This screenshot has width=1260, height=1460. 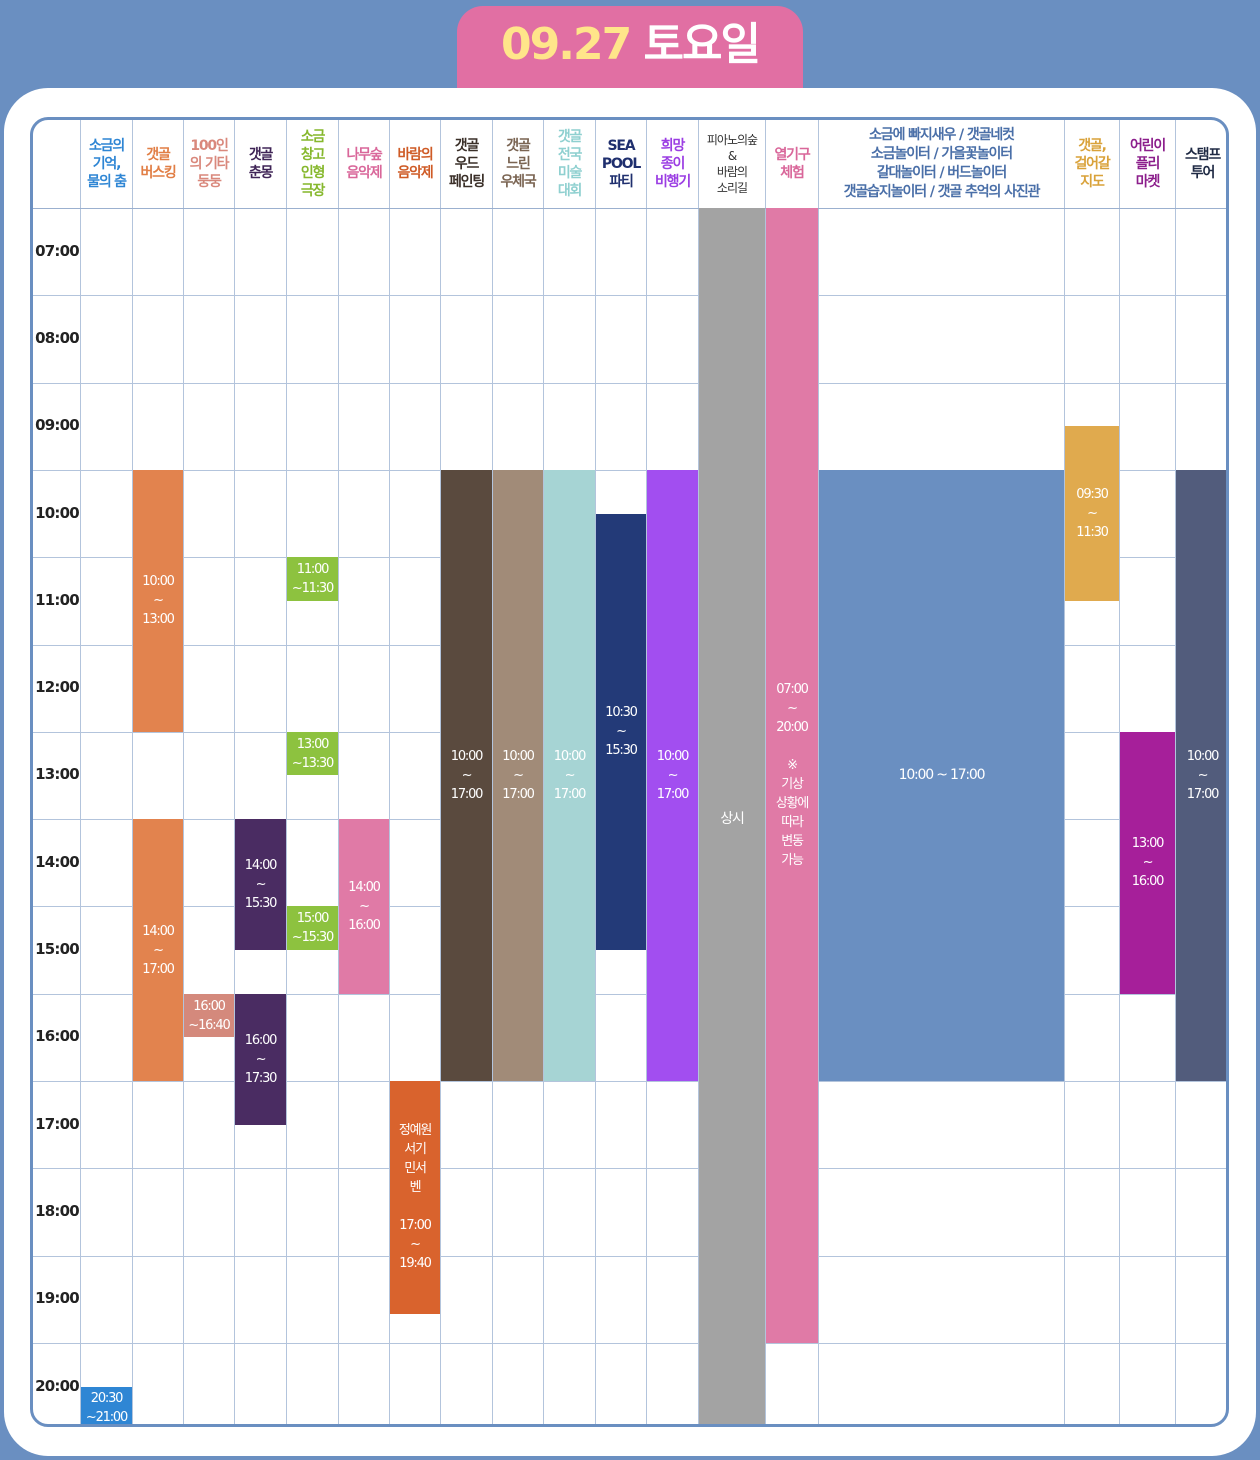 What do you see at coordinates (792, 164) in the screenshot?
I see `column-header: 열기구 체험` at bounding box center [792, 164].